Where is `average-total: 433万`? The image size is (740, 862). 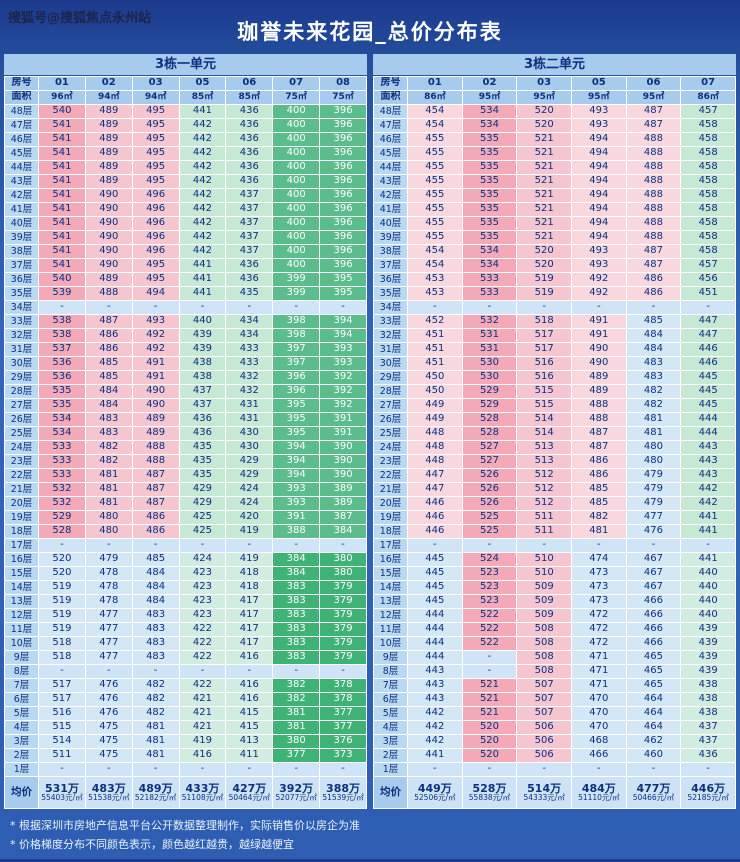 average-total: 433万 is located at coordinates (202, 788).